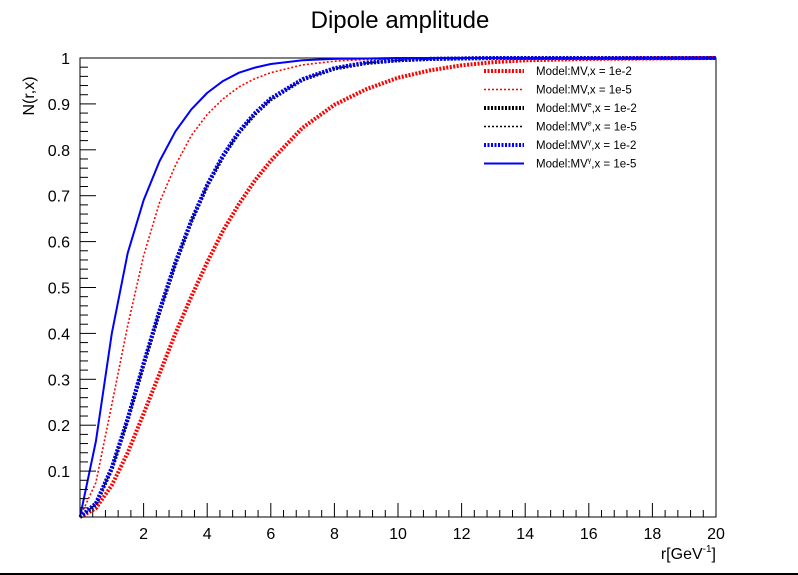  Describe the element at coordinates (716, 534) in the screenshot. I see `x-tick-label: 20` at that location.